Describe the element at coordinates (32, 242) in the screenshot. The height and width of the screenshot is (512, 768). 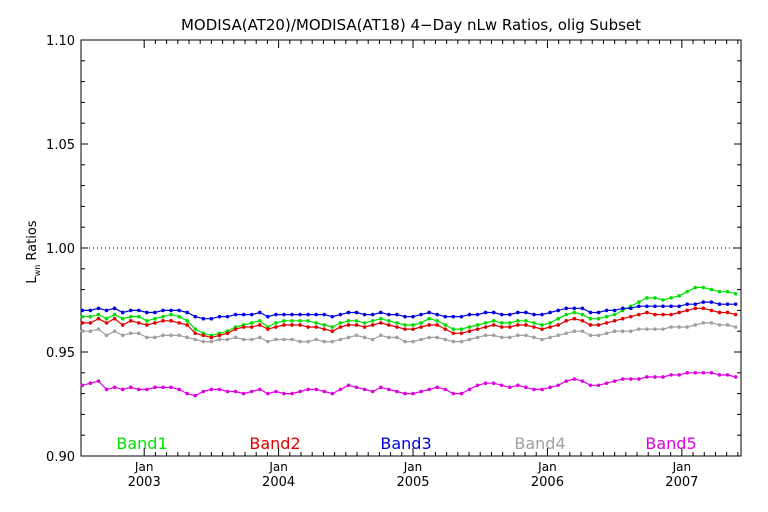
I see `y-axis-label-rest: Ratios` at that location.